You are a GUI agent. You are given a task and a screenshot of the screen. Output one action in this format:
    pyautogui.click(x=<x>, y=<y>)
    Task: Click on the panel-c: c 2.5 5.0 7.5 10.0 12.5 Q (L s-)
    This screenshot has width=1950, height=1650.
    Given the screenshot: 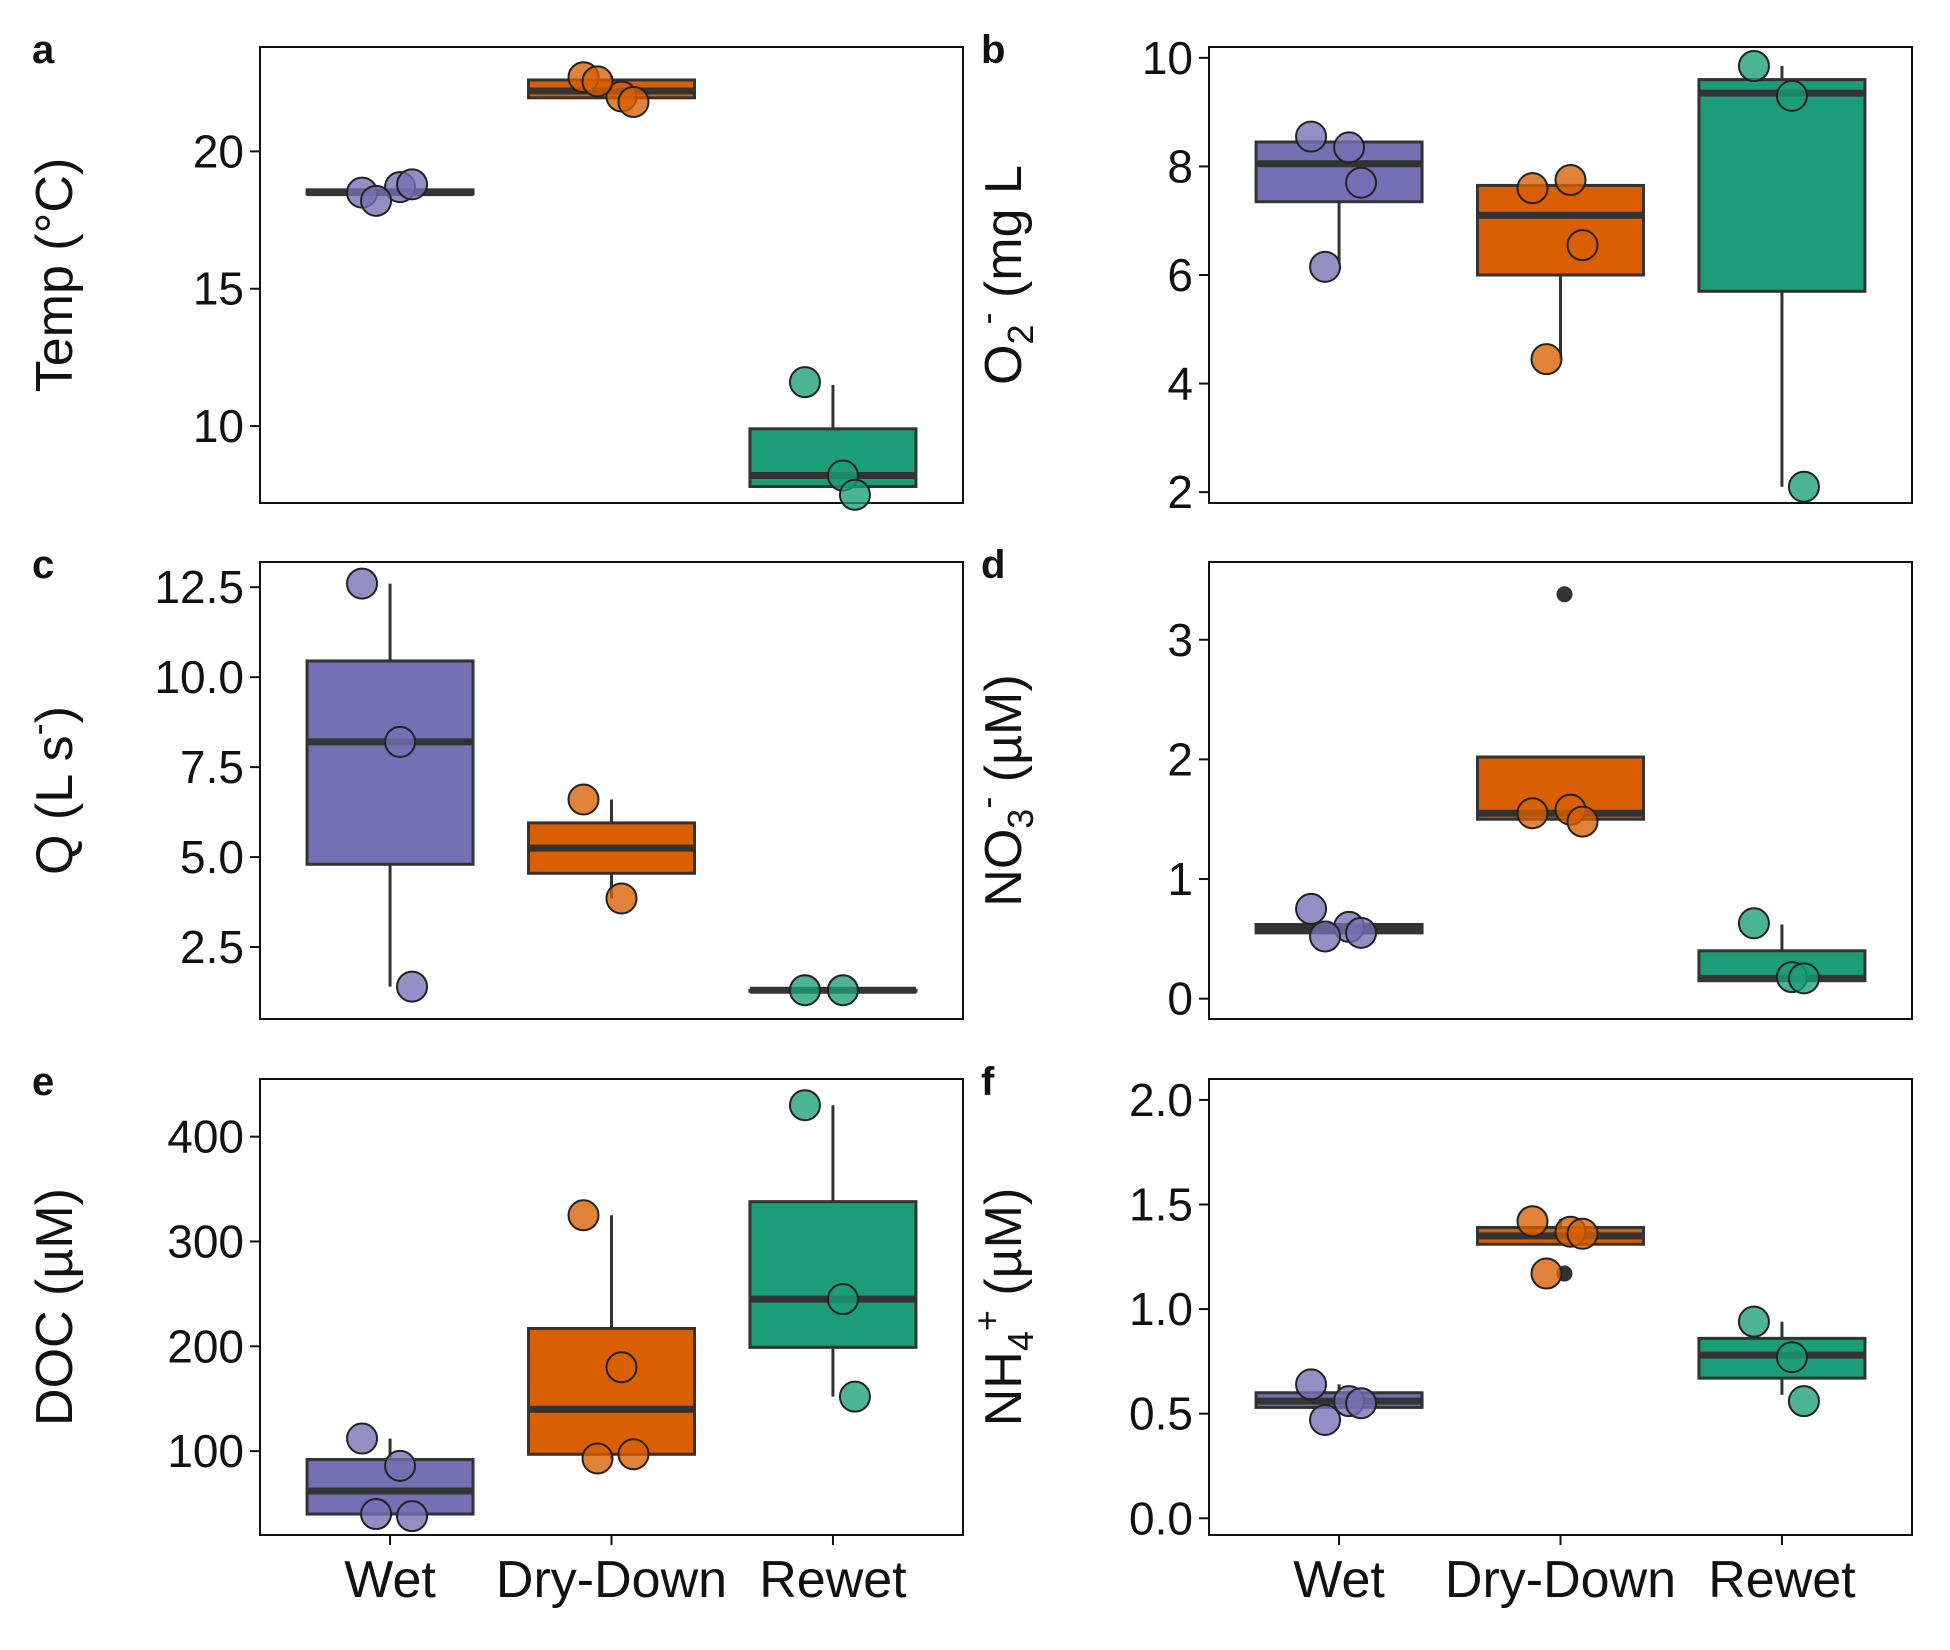 What is the action you would take?
    pyautogui.click(x=490, y=781)
    